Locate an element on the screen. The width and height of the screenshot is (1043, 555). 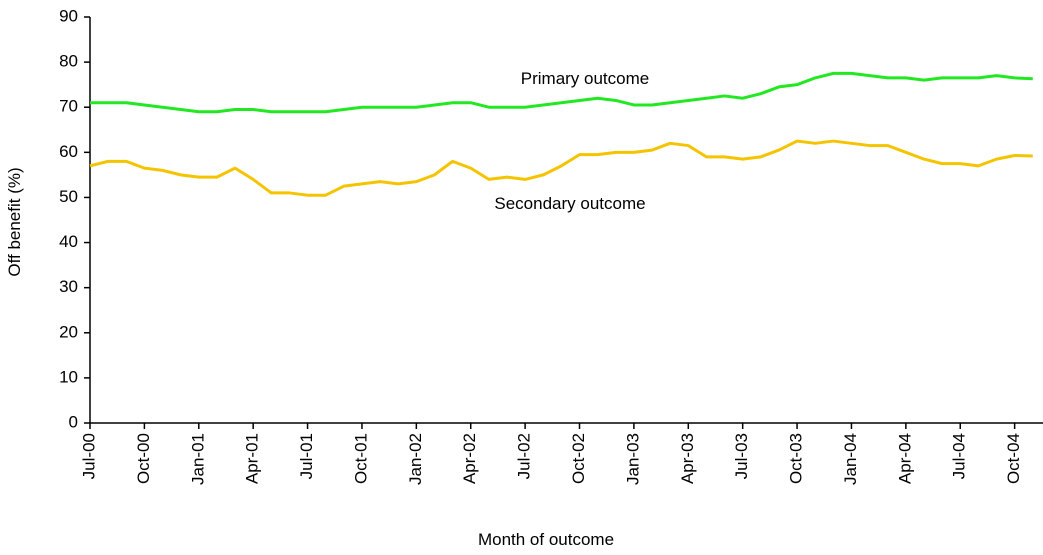
x-tick-label: Apr-02 is located at coordinates (469, 458).